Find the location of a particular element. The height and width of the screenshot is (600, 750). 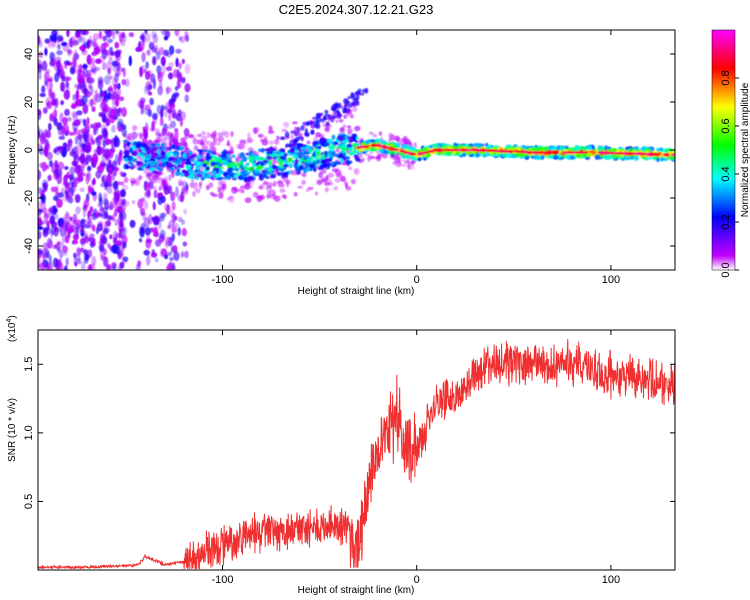

y-tick-label: 40 is located at coordinates (29, 54).